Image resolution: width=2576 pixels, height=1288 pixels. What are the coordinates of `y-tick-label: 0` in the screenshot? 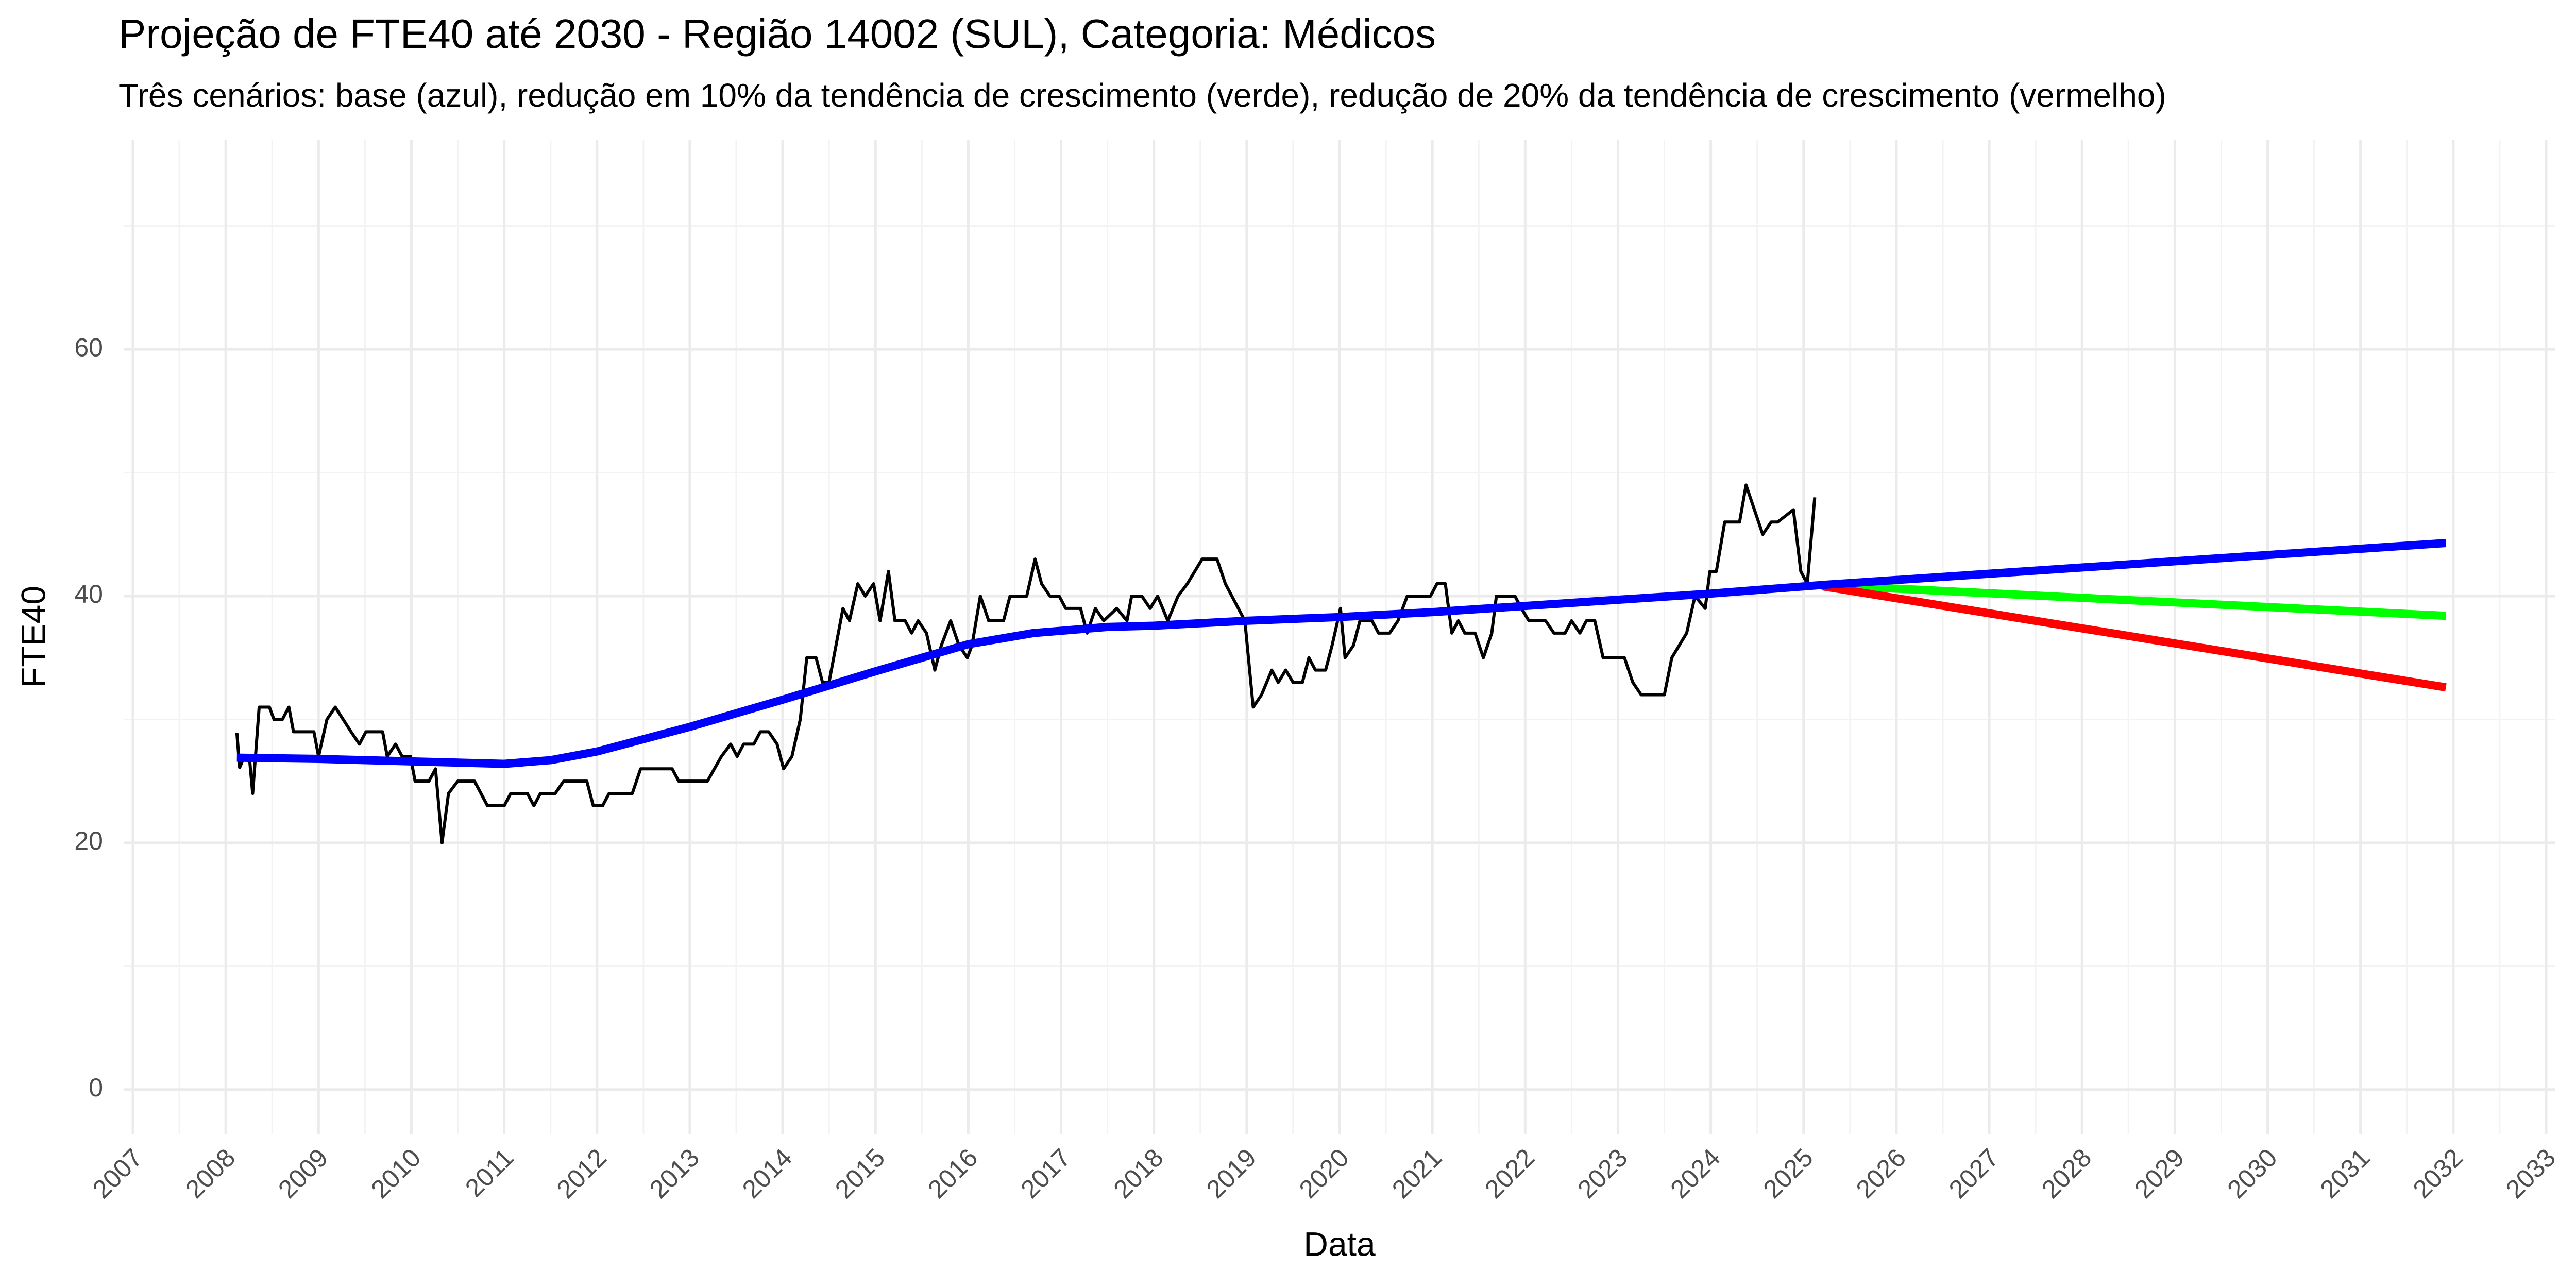 It's located at (96, 1087).